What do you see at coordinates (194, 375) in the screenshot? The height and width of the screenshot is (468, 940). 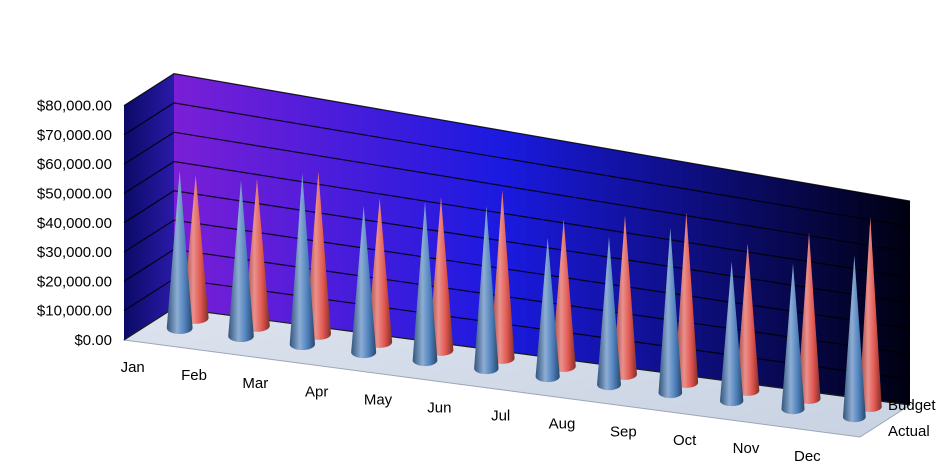 I see `x-tick-label: Feb` at bounding box center [194, 375].